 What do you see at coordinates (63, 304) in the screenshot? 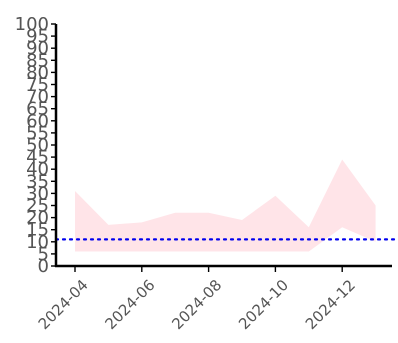
I see `x-tick-label: 2024-04` at bounding box center [63, 304].